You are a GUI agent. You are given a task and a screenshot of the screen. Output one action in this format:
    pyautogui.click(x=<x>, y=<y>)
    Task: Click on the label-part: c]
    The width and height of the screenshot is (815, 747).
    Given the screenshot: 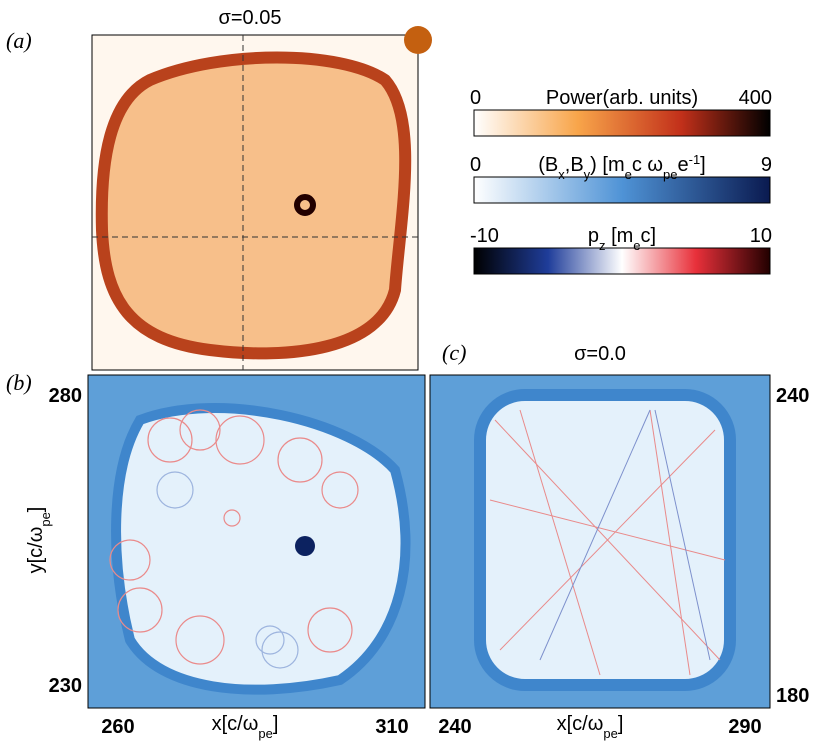 What is the action you would take?
    pyautogui.click(x=649, y=236)
    